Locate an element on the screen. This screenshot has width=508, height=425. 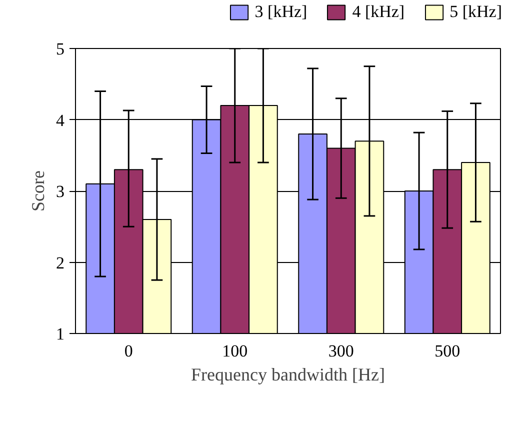
y-axis-title: Score is located at coordinates (38, 191).